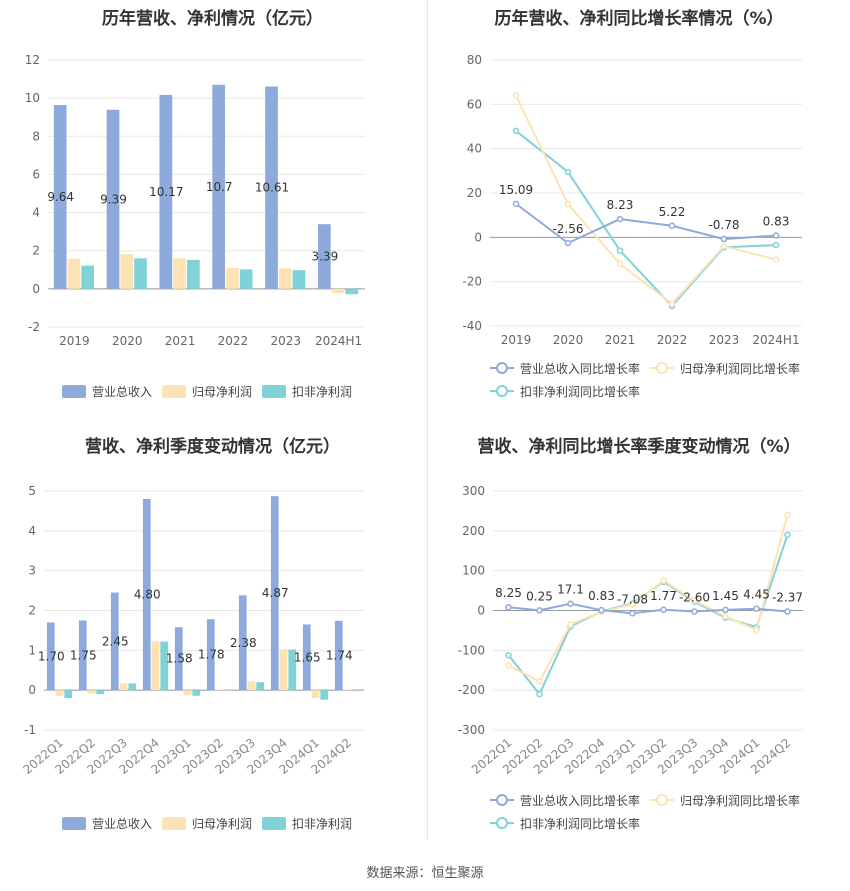 The image size is (850, 891). I want to click on y-tick-label: 3, so click(32, 571).